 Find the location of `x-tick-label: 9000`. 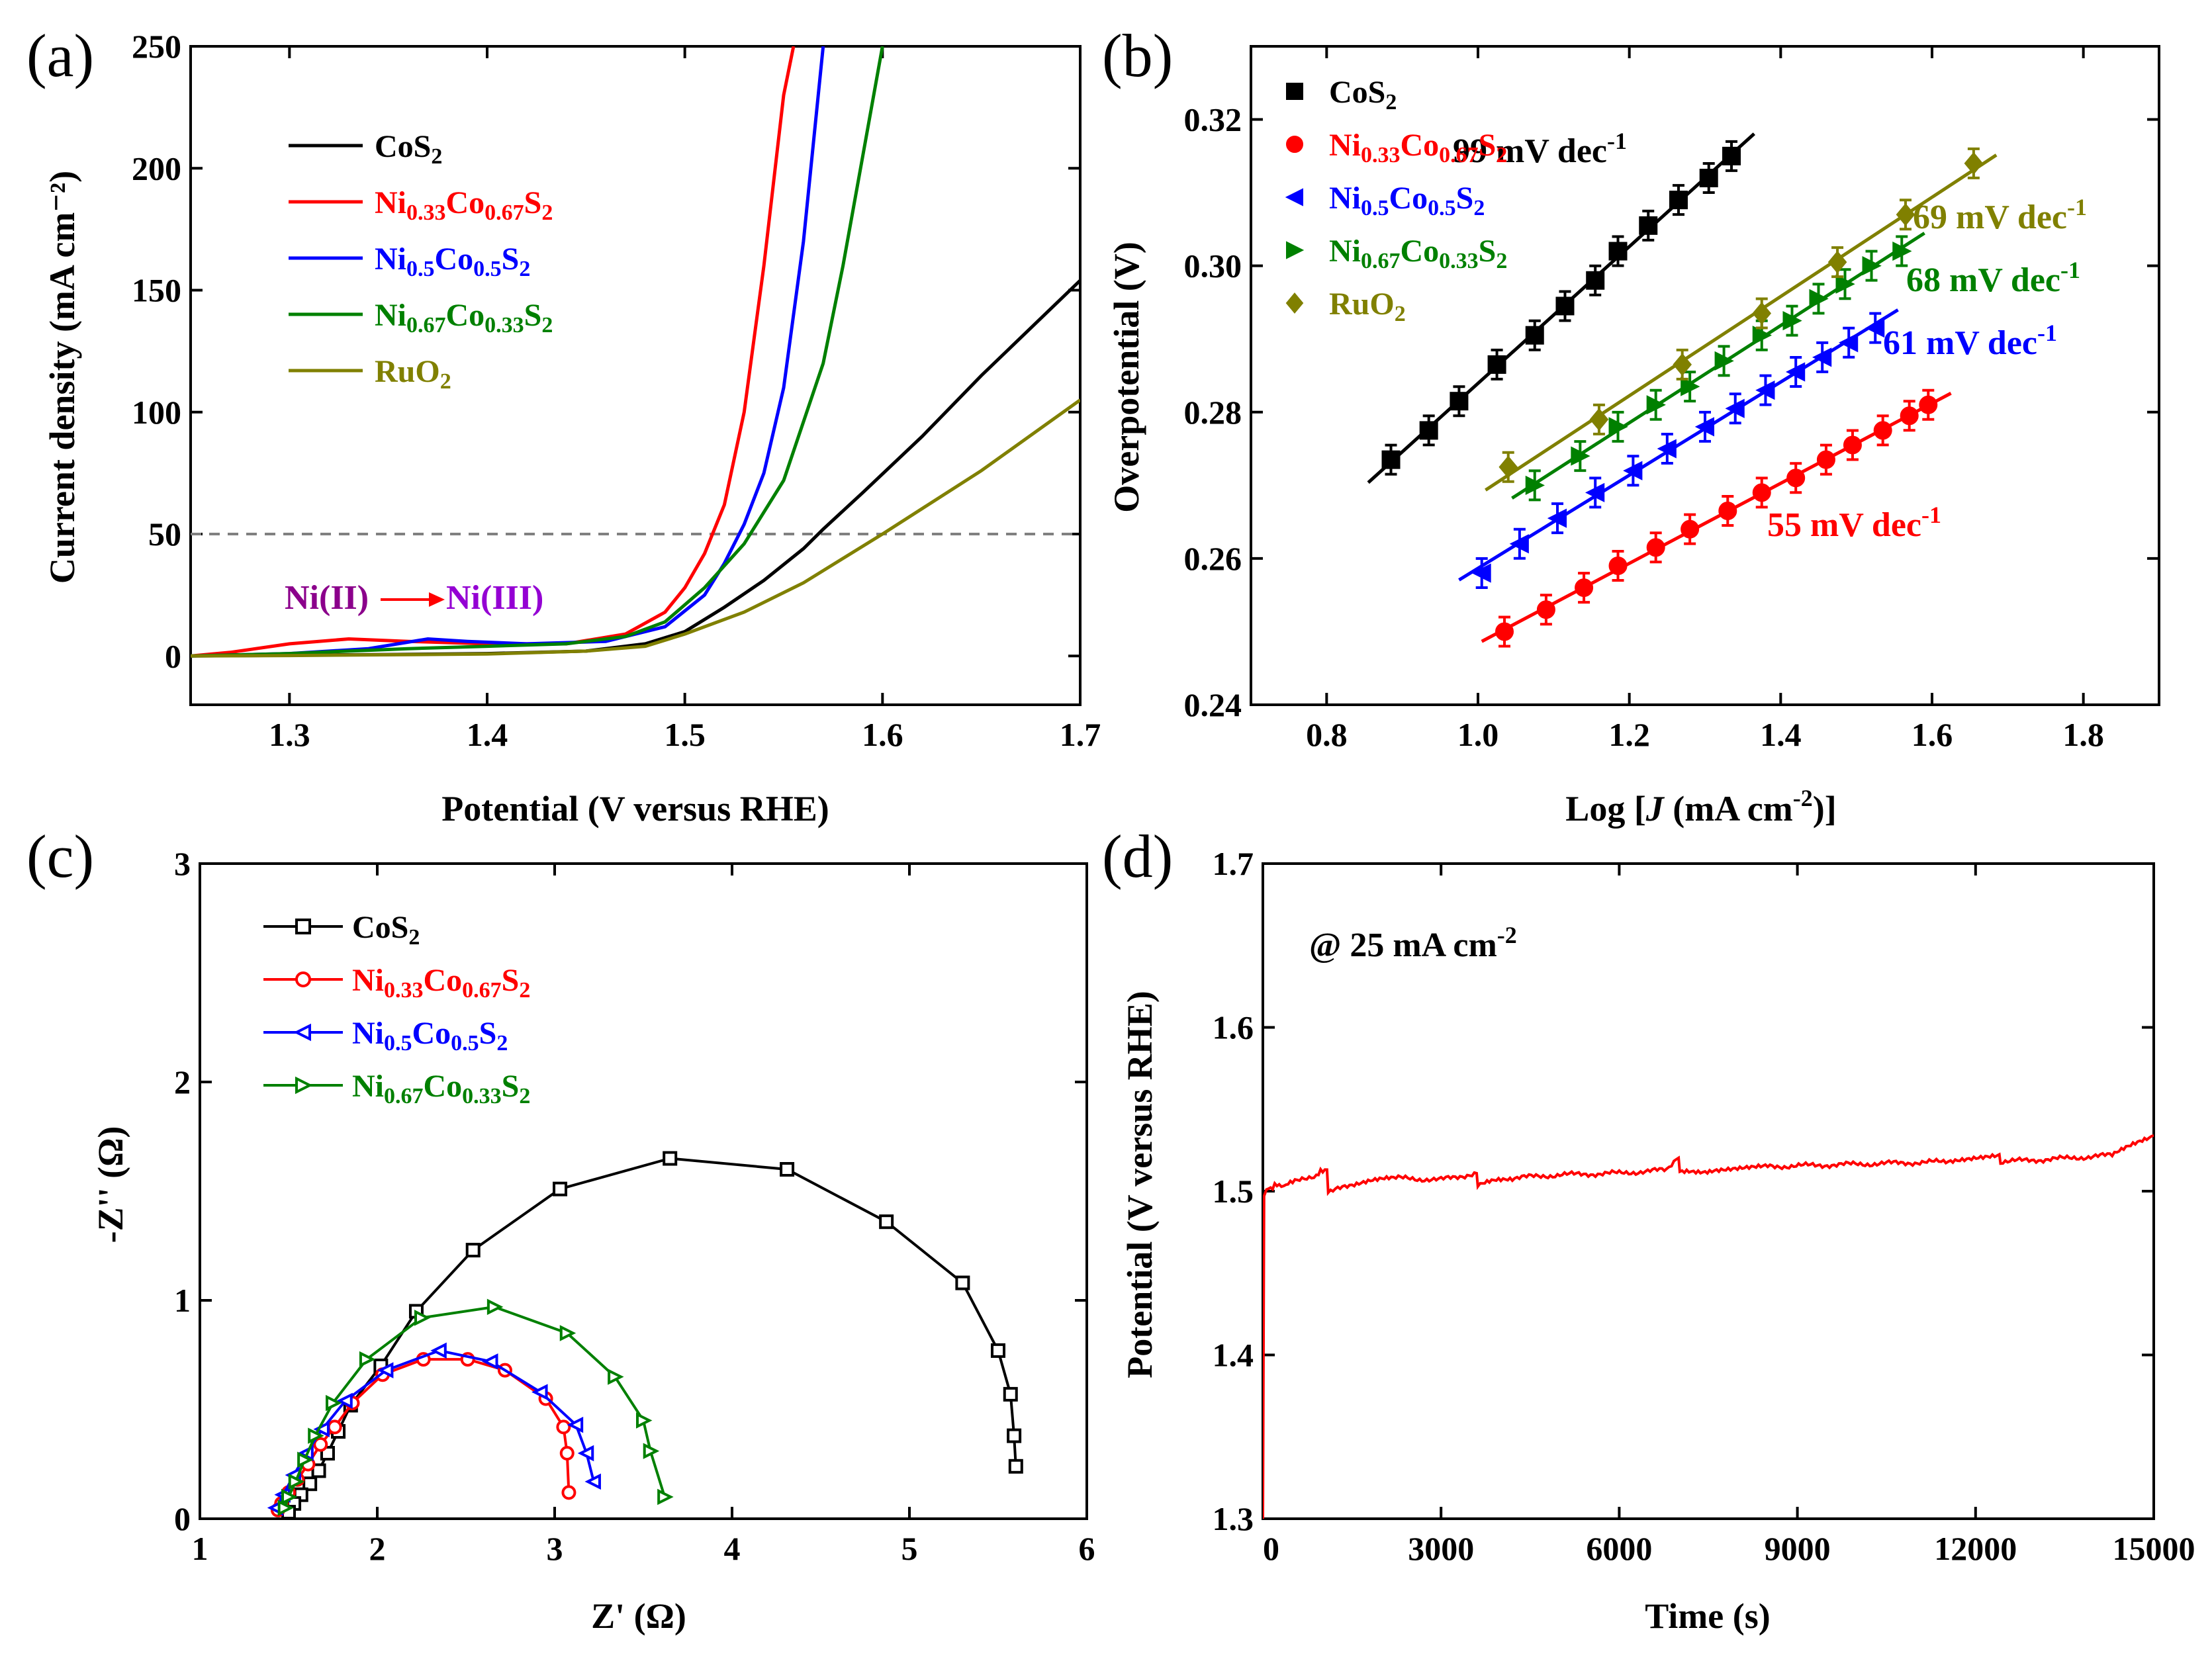

x-tick-label: 9000 is located at coordinates (1798, 1548).